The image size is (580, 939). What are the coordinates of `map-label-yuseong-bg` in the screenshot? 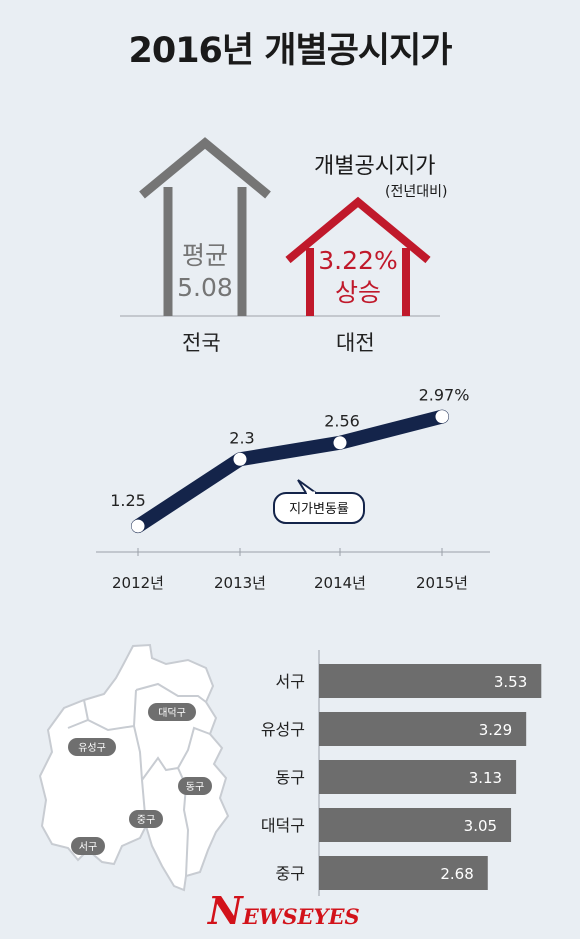 It's located at (92, 747).